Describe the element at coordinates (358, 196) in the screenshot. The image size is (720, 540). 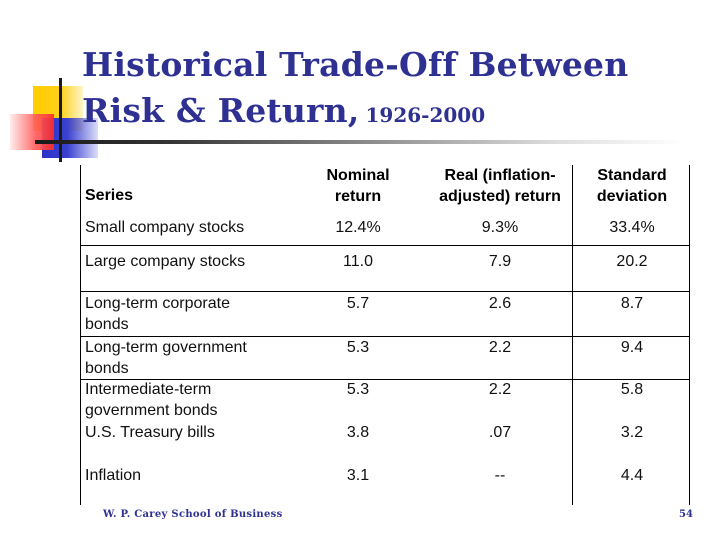
I see `header-nominal-line2: return` at that location.